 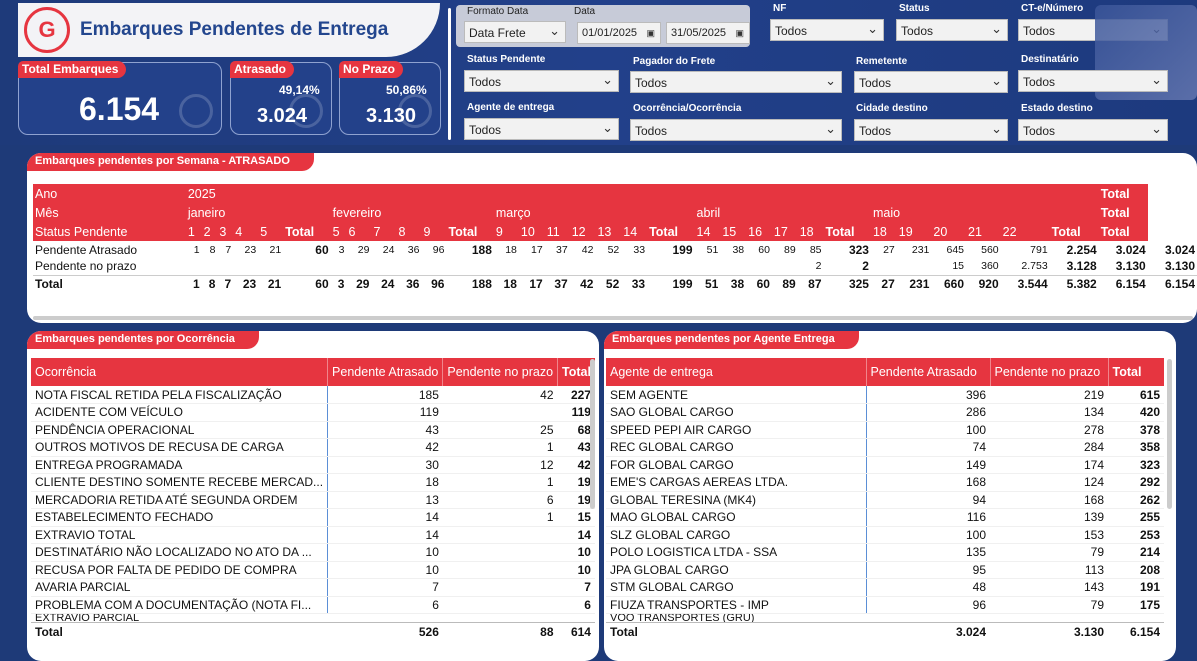 I want to click on grand-total-header: Total, so click(x=1123, y=193).